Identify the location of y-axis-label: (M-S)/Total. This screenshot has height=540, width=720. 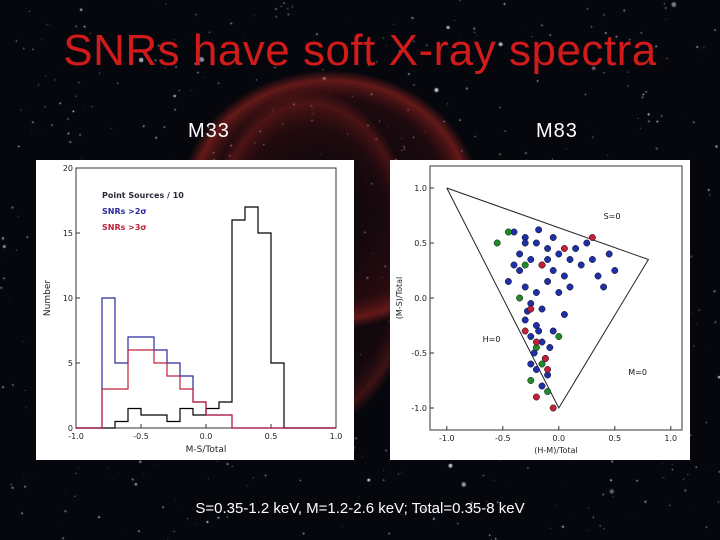
(399, 298).